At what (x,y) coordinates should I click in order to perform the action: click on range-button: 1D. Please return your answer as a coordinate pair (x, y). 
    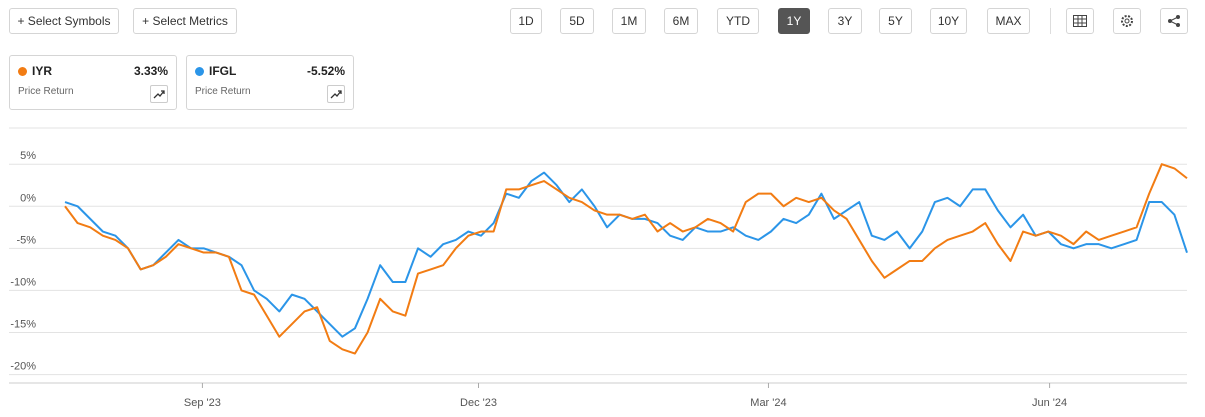
    Looking at the image, I should click on (526, 21).